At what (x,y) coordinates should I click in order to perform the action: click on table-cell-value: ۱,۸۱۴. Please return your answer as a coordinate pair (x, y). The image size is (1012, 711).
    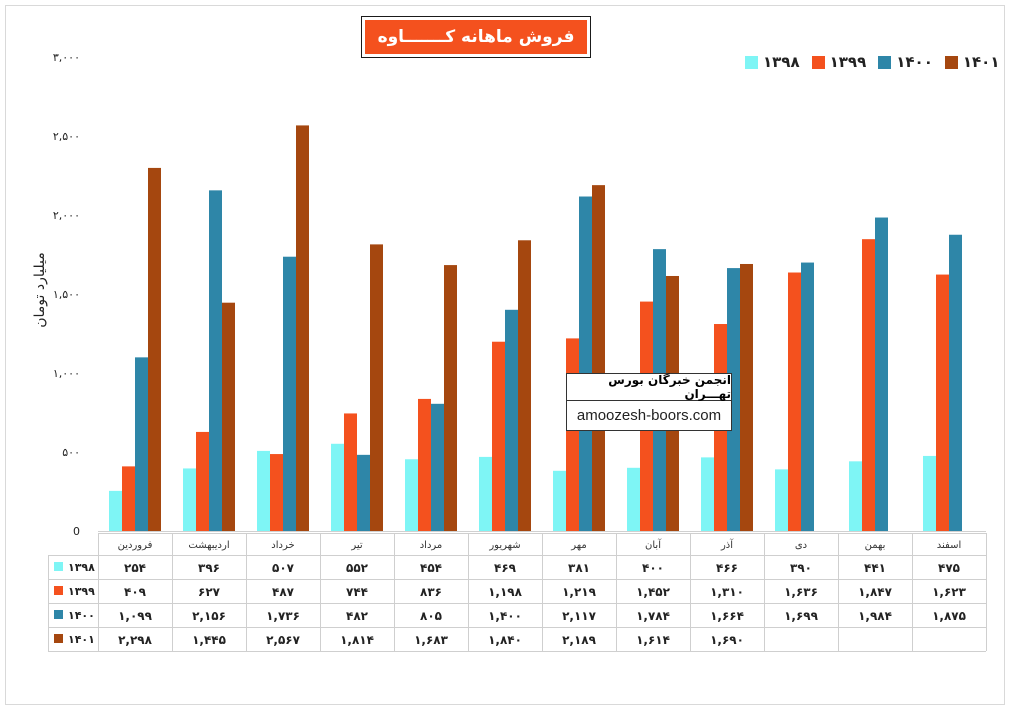
    Looking at the image, I should click on (357, 640).